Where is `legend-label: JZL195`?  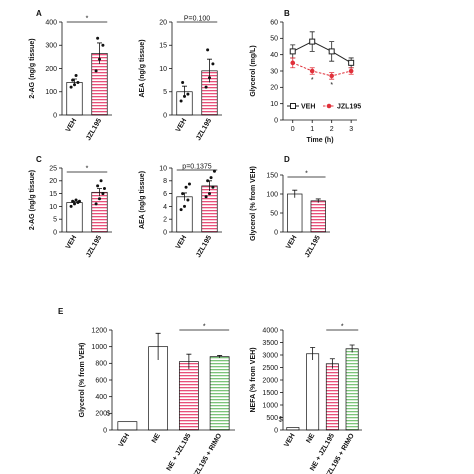
legend-label: JZL195 is located at coordinates (349, 106).